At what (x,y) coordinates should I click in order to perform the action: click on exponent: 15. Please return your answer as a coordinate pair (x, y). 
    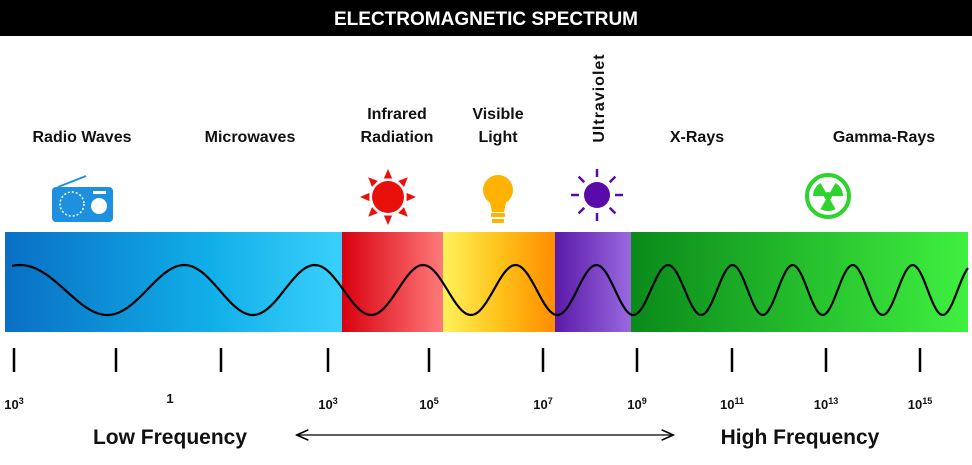
    Looking at the image, I should click on (927, 401).